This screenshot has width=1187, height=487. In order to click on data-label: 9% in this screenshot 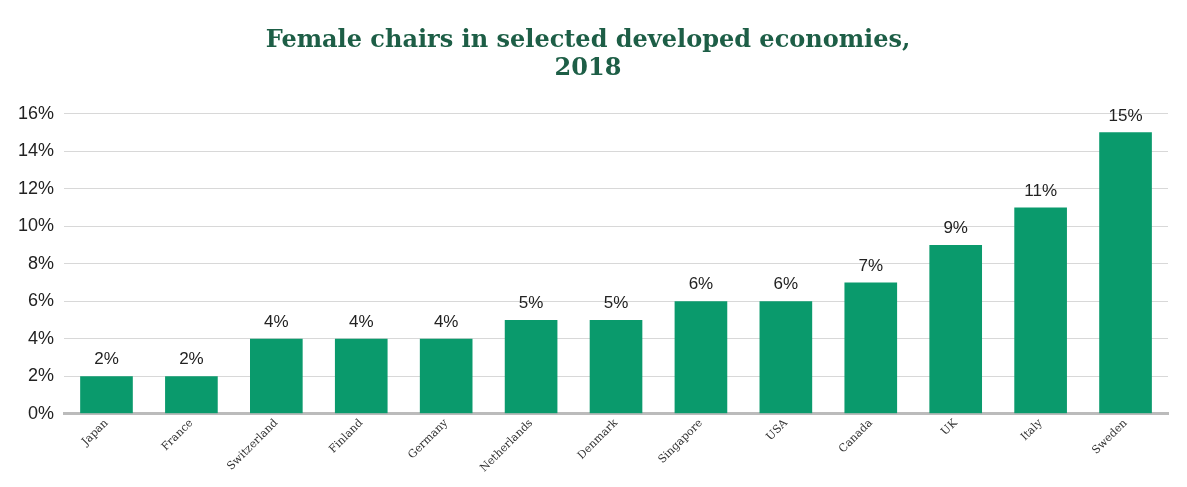, I will do `click(955, 228)`.